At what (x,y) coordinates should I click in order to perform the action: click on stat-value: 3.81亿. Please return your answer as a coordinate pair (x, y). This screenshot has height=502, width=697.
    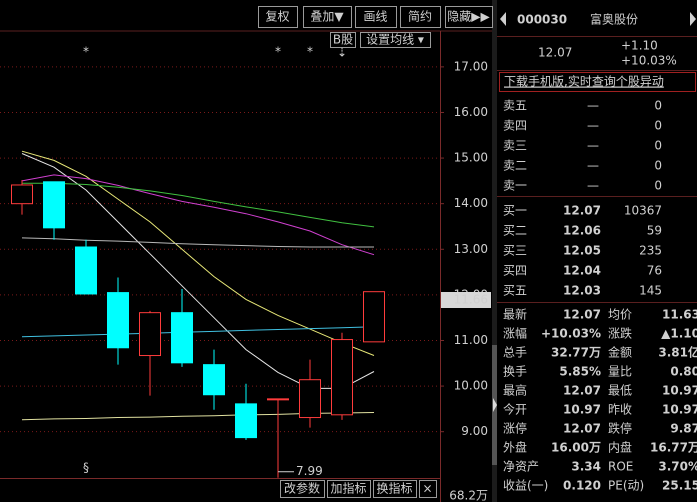
    Looking at the image, I should click on (677, 352).